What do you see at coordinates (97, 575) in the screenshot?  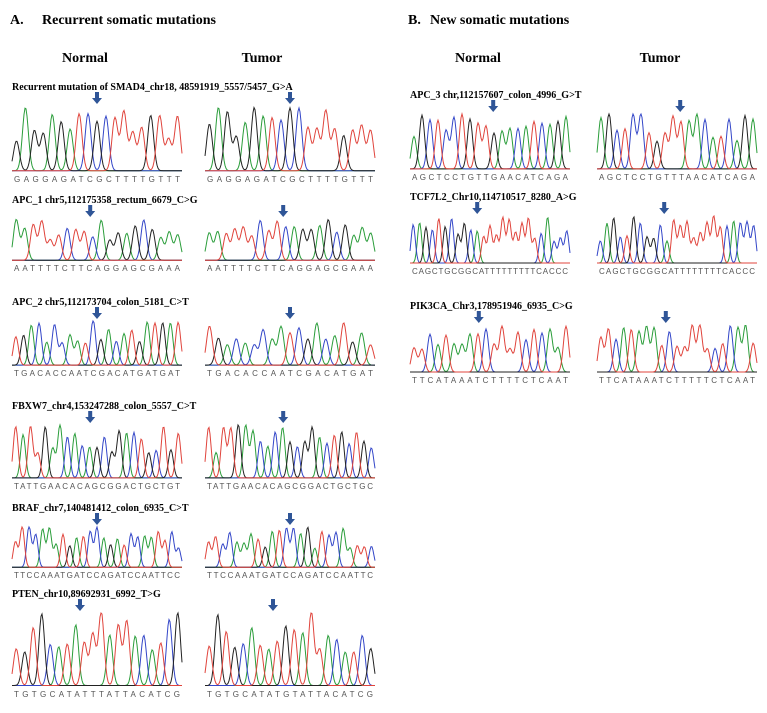 I see `base-sequence: TTCCAAATGATCCAGATCCAATTCC` at bounding box center [97, 575].